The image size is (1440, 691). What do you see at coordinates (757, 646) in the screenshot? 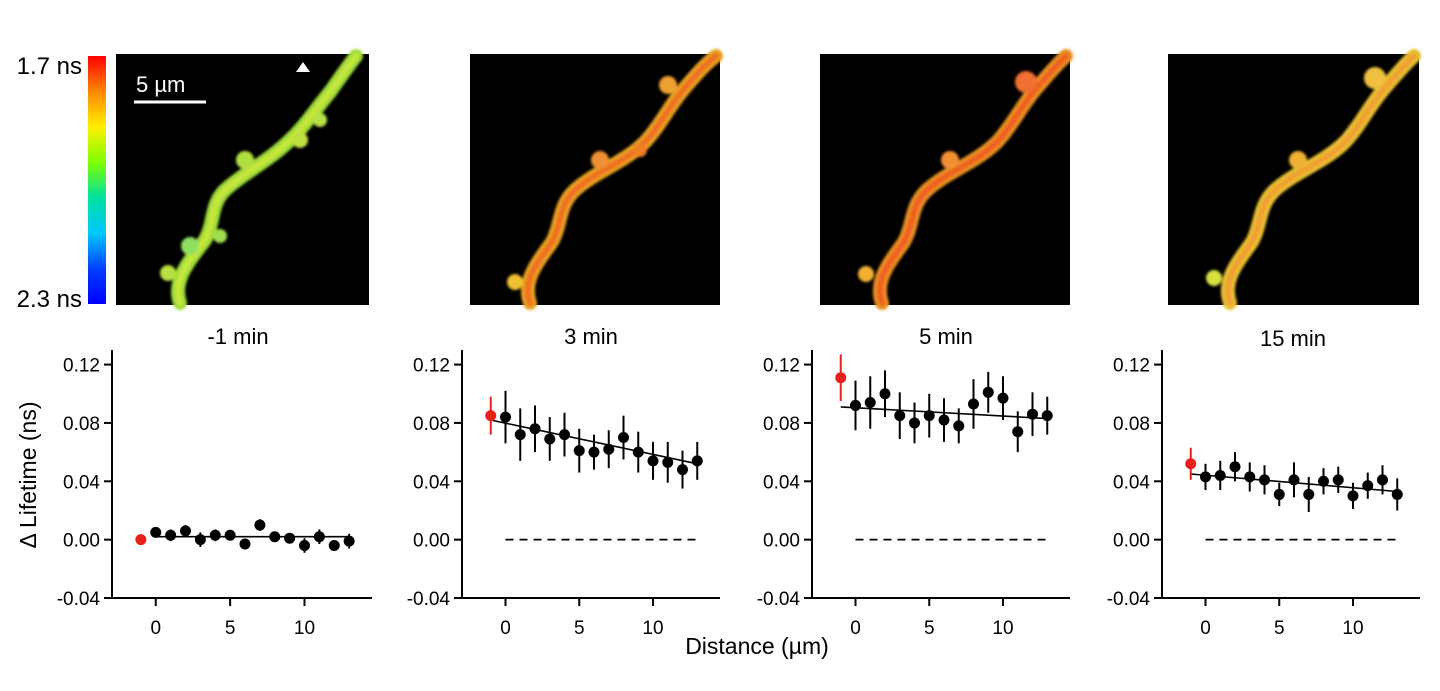
I see `x-axis-label: Distance (µm)` at bounding box center [757, 646].